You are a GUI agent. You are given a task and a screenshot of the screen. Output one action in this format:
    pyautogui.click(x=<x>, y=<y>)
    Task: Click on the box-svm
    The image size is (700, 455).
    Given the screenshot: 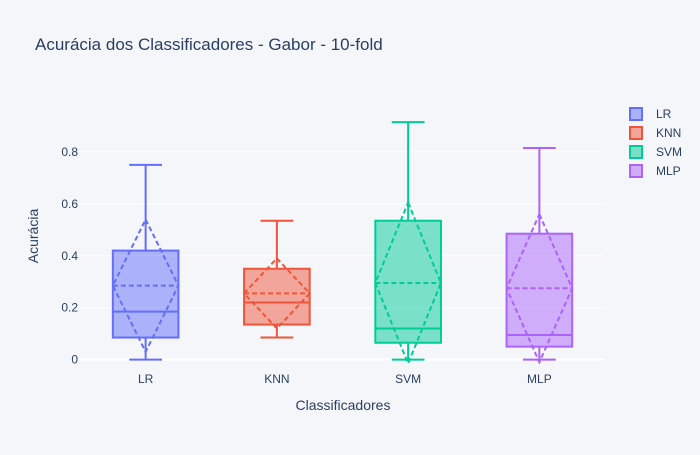 What is the action you would take?
    pyautogui.click(x=408, y=244)
    